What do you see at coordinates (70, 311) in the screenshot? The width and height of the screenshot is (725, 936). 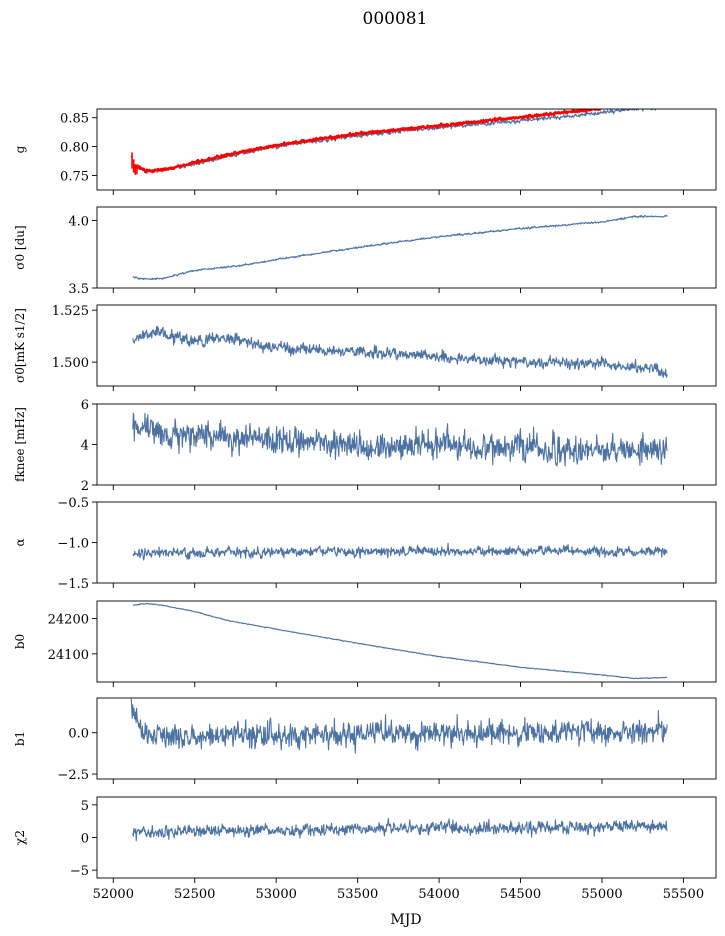 I see `y-tick-label-sigma0_mk-1: 1.525` at bounding box center [70, 311].